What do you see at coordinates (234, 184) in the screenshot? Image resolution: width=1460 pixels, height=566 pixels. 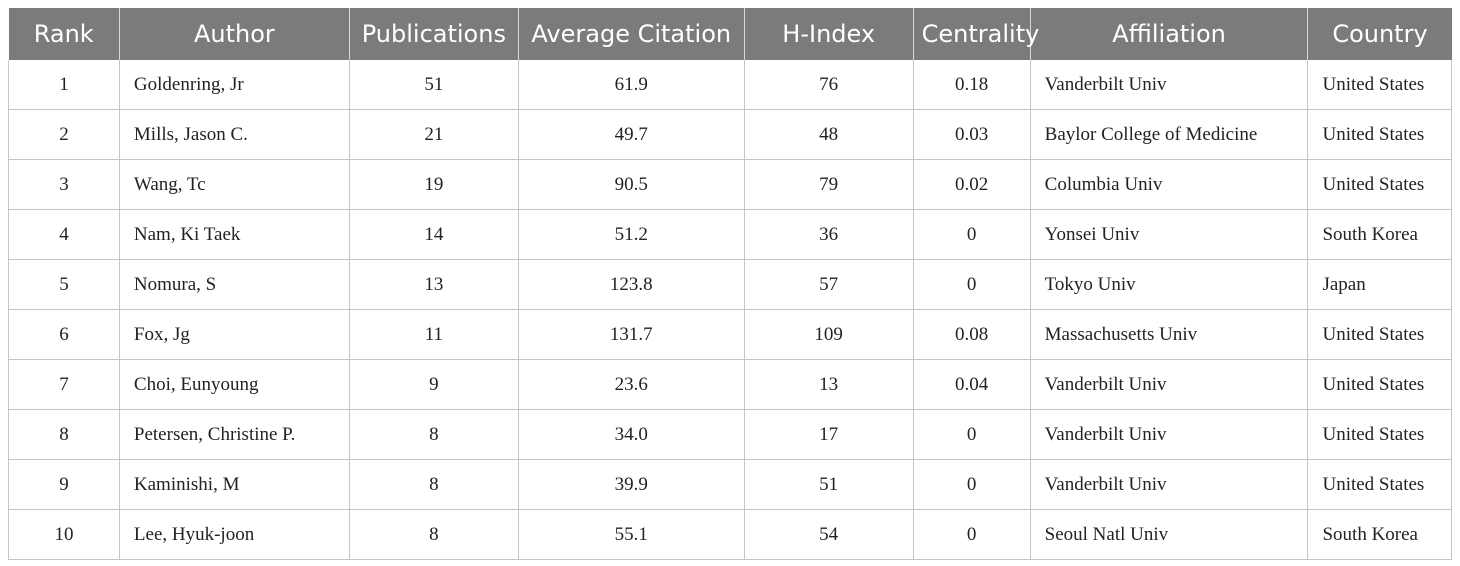 I see `cell-author: Wang, Tc` at bounding box center [234, 184].